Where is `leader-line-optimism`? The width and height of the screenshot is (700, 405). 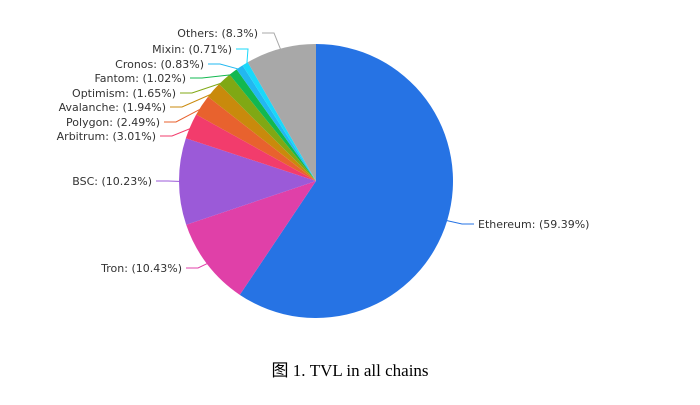 leader-line-optimism is located at coordinates (203, 87).